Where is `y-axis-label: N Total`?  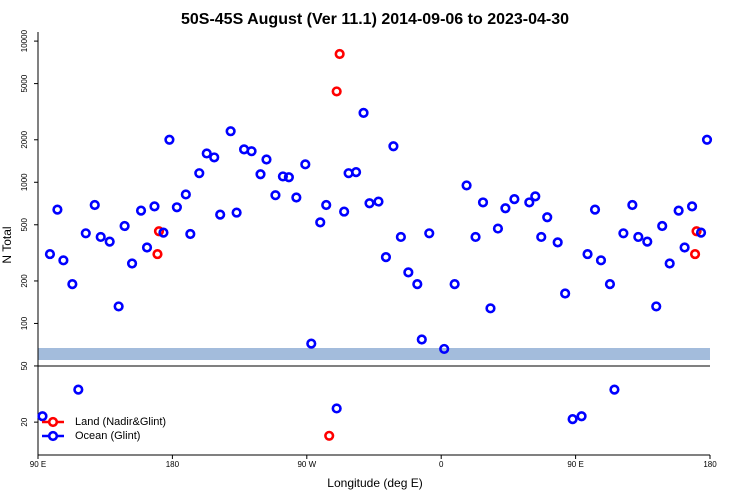
y-axis-label: N Total is located at coordinates (7, 244).